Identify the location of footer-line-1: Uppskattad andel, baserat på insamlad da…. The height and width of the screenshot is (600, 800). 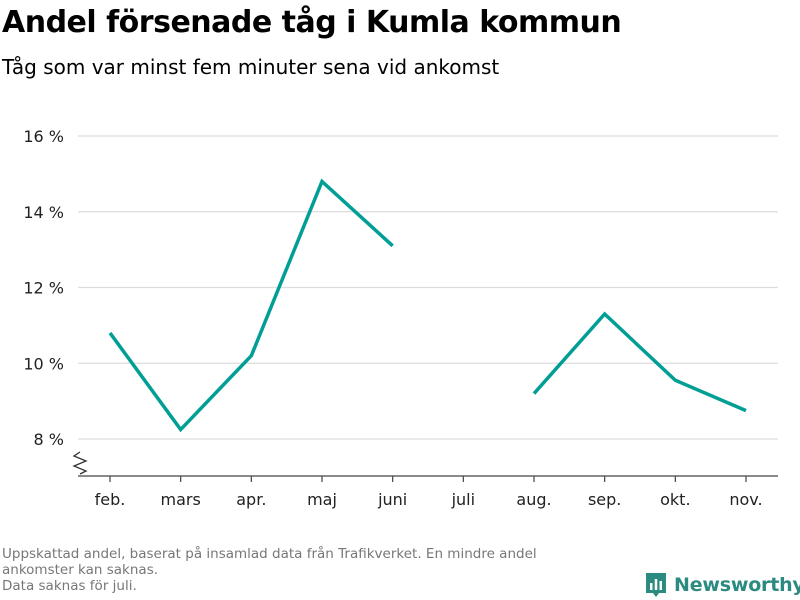
(269, 554).